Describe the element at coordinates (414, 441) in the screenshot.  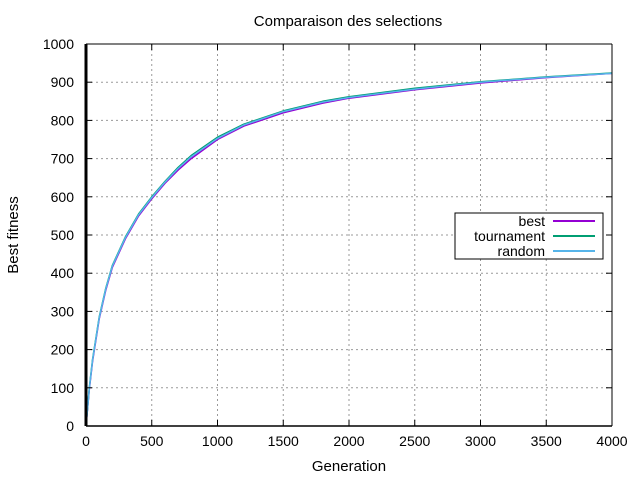
I see `x-tick-label: 2500` at that location.